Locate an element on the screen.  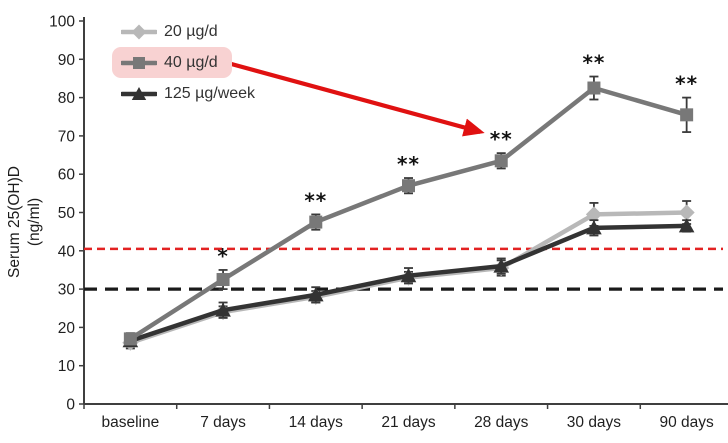
legend-marker-125ugweek-icon is located at coordinates (139, 93).